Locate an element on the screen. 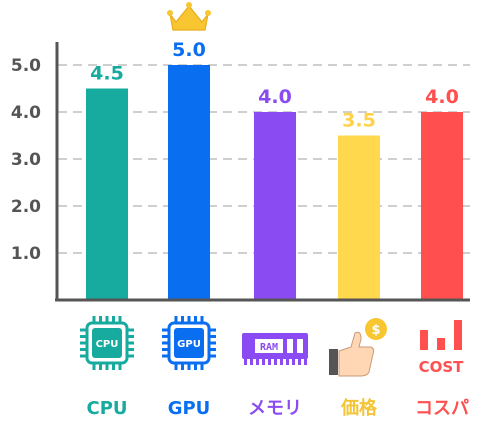 The width and height of the screenshot is (488, 427). ram-module-icon: RAM is located at coordinates (275, 349).